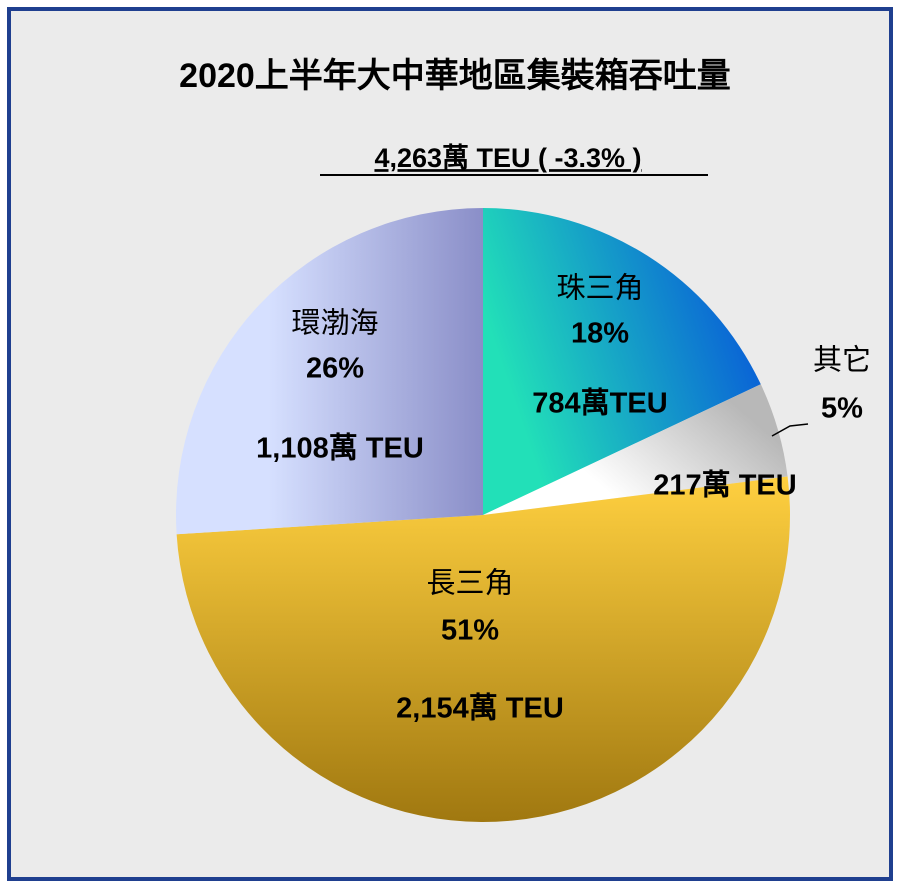  Describe the element at coordinates (507, 158) in the screenshot. I see `chart-subtitle: 4,263萬 TEU ( -3.3% )` at that location.